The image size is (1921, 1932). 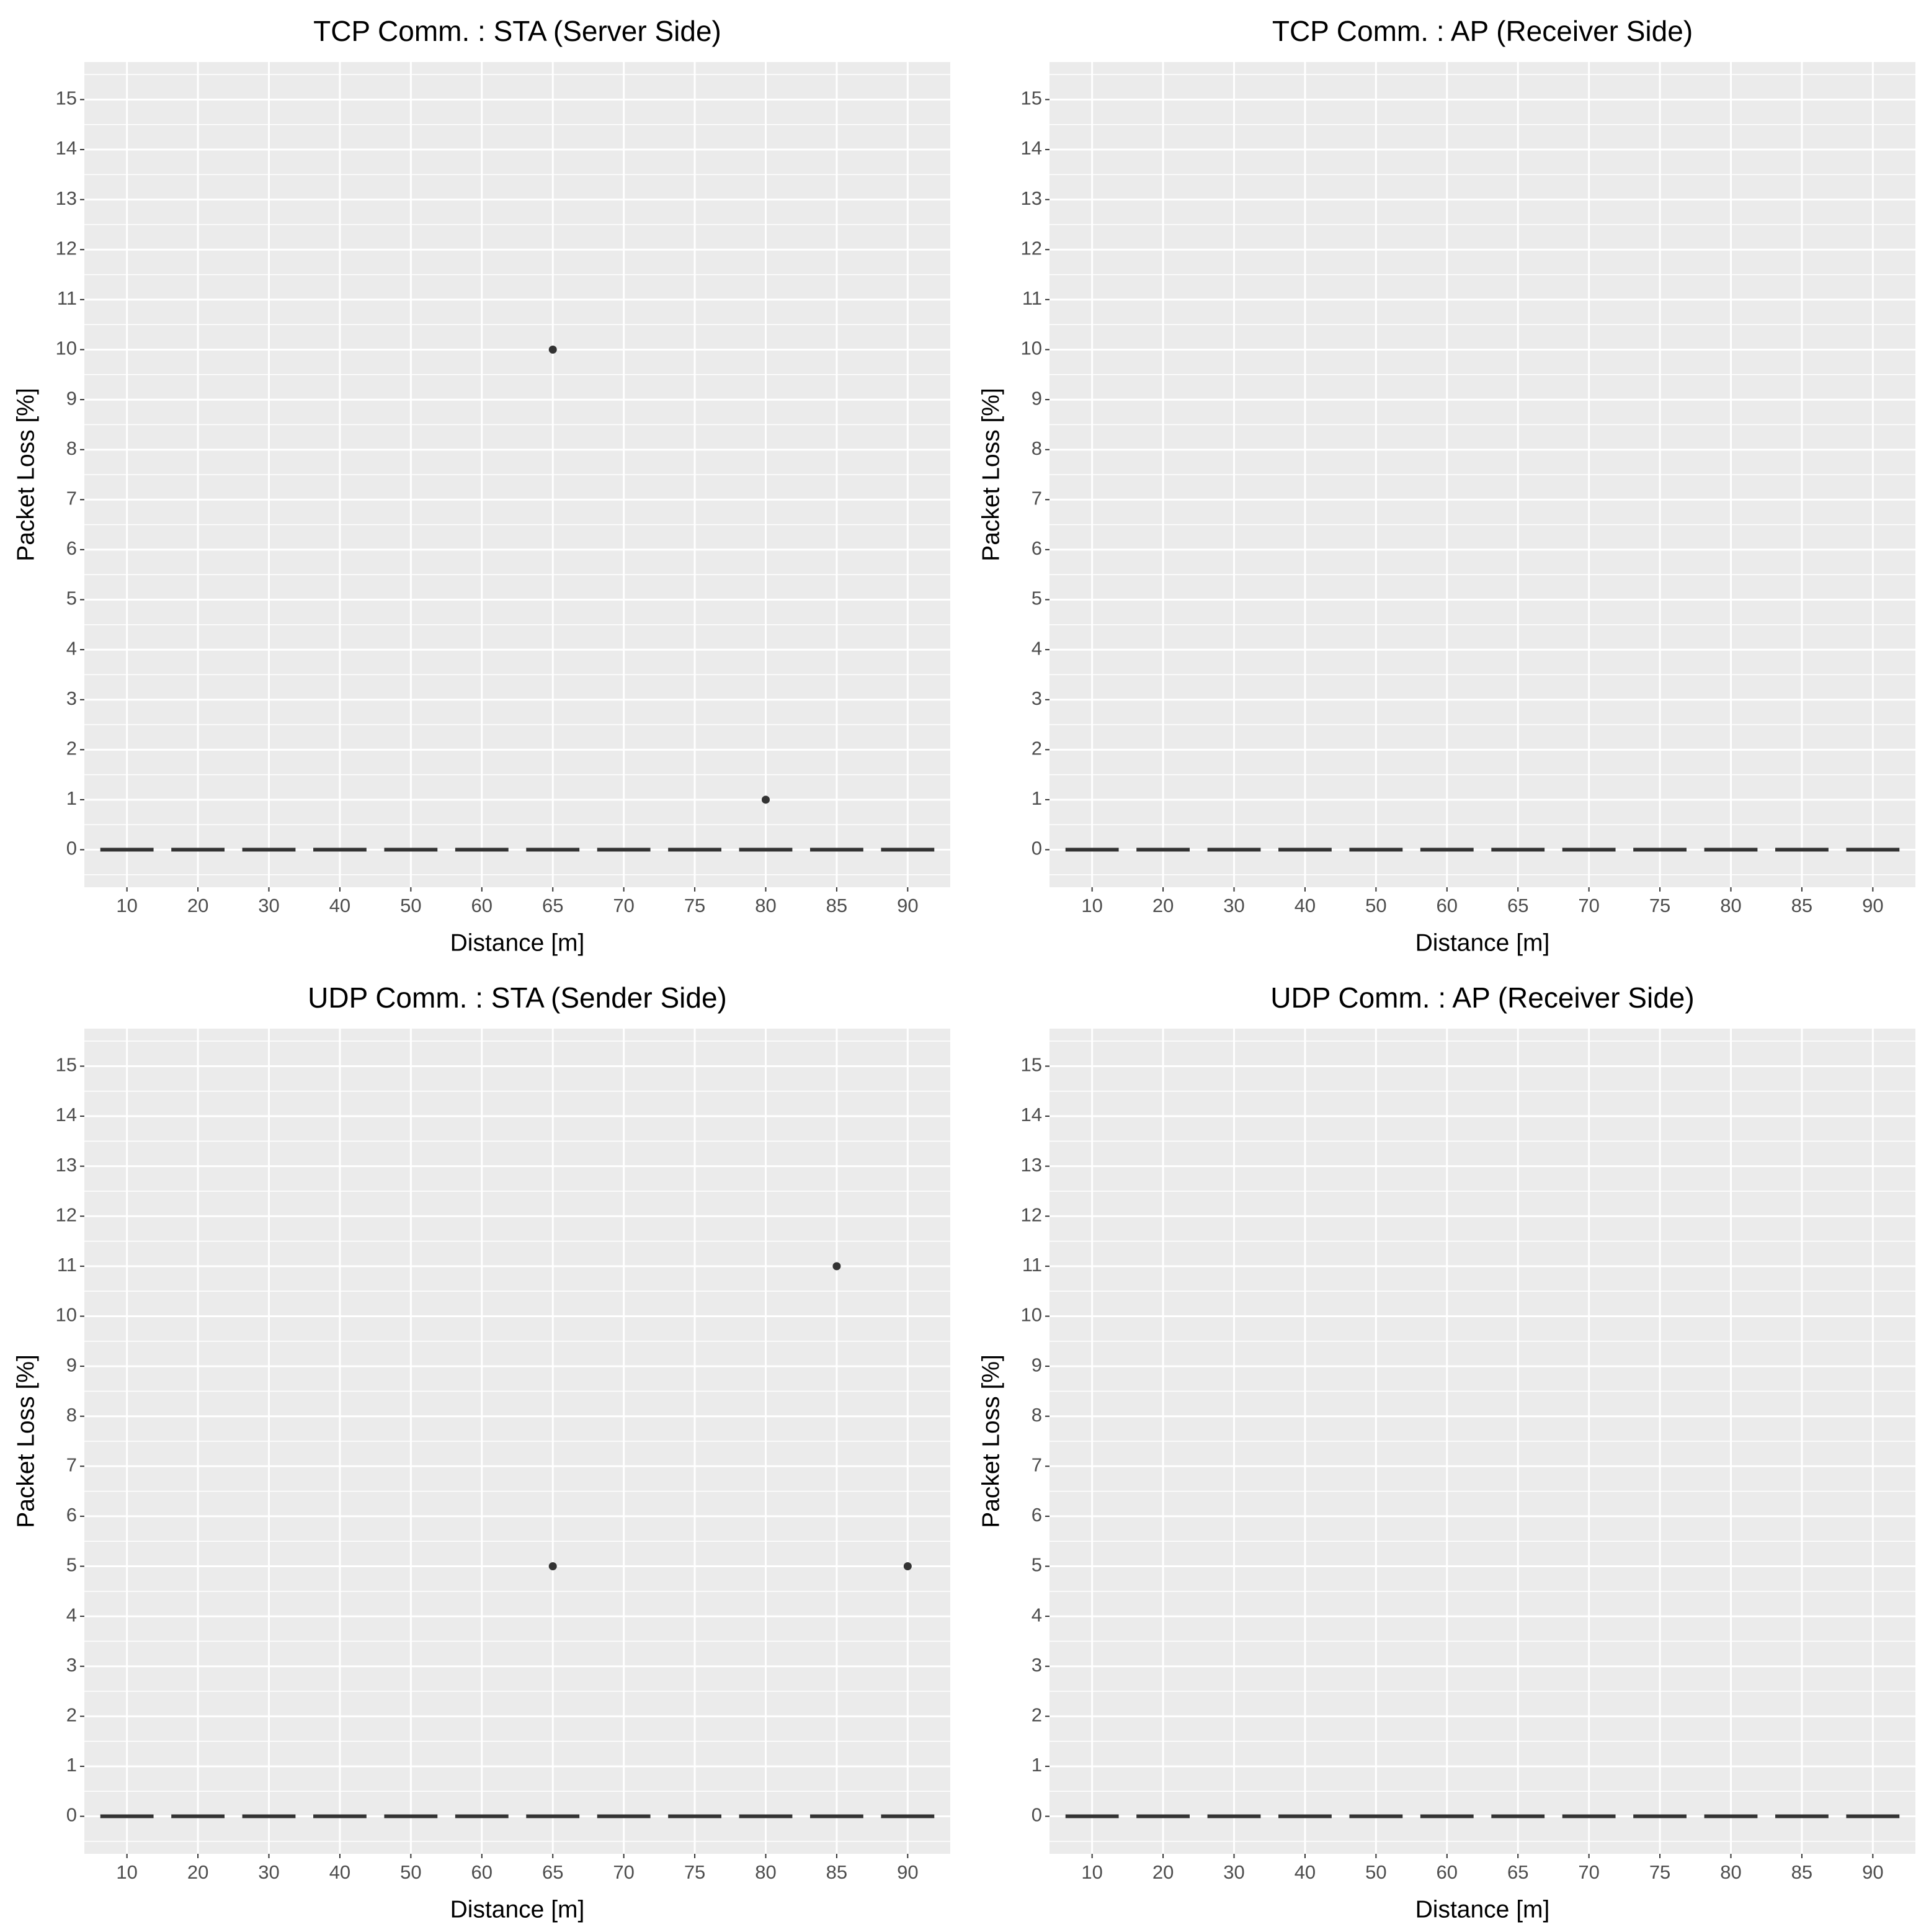 What do you see at coordinates (765, 1872) in the screenshot?
I see `x-tick-label: 80` at bounding box center [765, 1872].